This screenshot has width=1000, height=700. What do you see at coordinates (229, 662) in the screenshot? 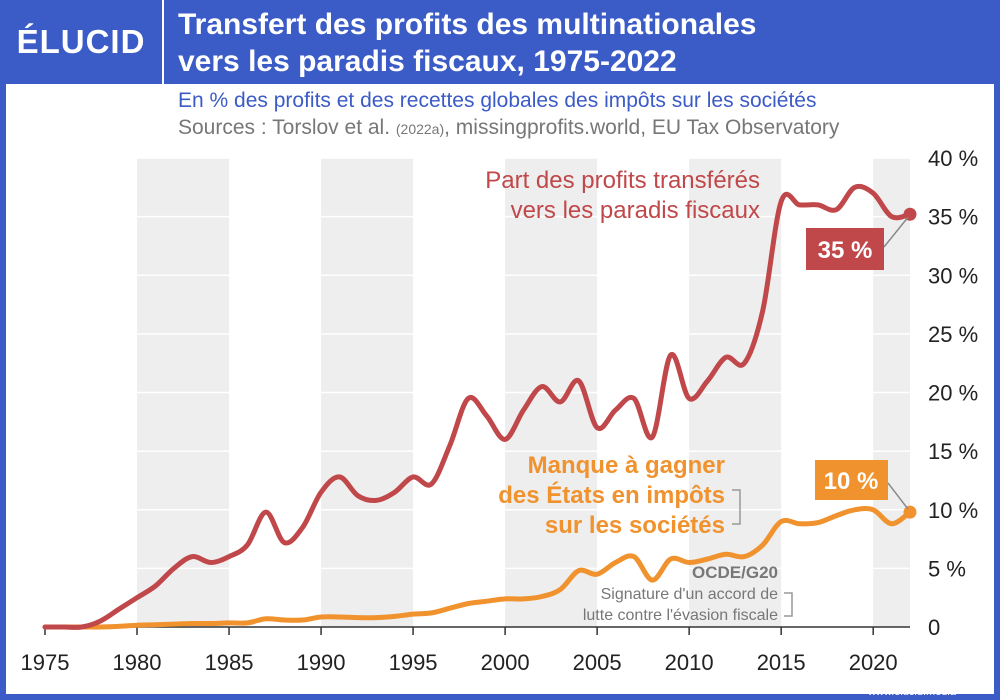
I see `x-tick-label: 1985` at bounding box center [229, 662].